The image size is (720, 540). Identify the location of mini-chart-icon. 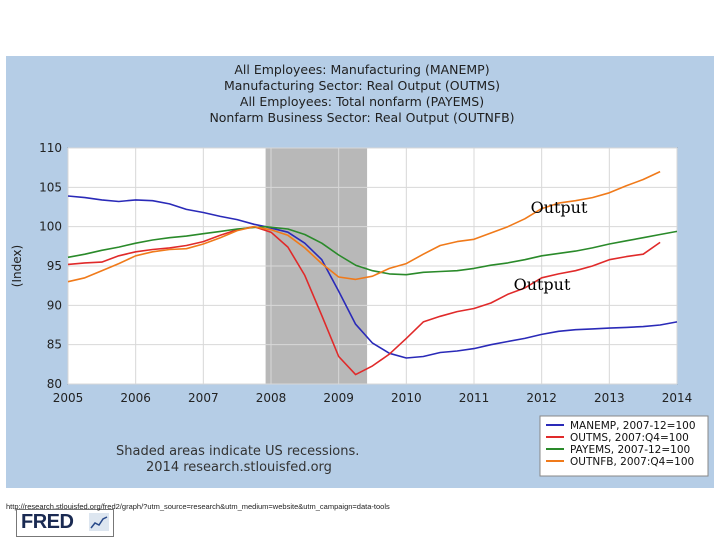
(99, 522).